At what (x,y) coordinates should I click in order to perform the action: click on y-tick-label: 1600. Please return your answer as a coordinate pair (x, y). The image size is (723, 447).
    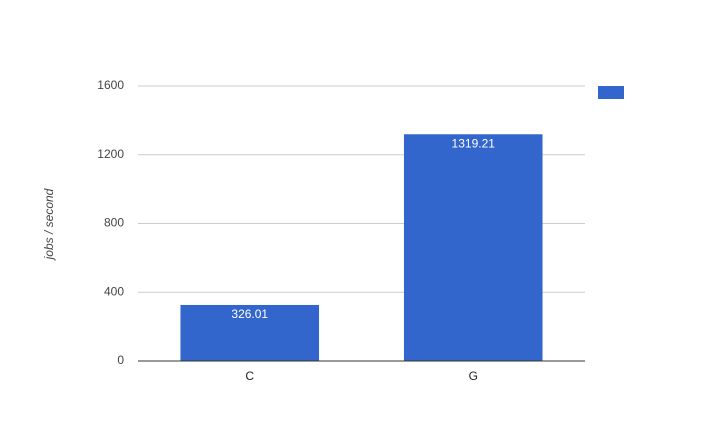
    Looking at the image, I should click on (110, 85).